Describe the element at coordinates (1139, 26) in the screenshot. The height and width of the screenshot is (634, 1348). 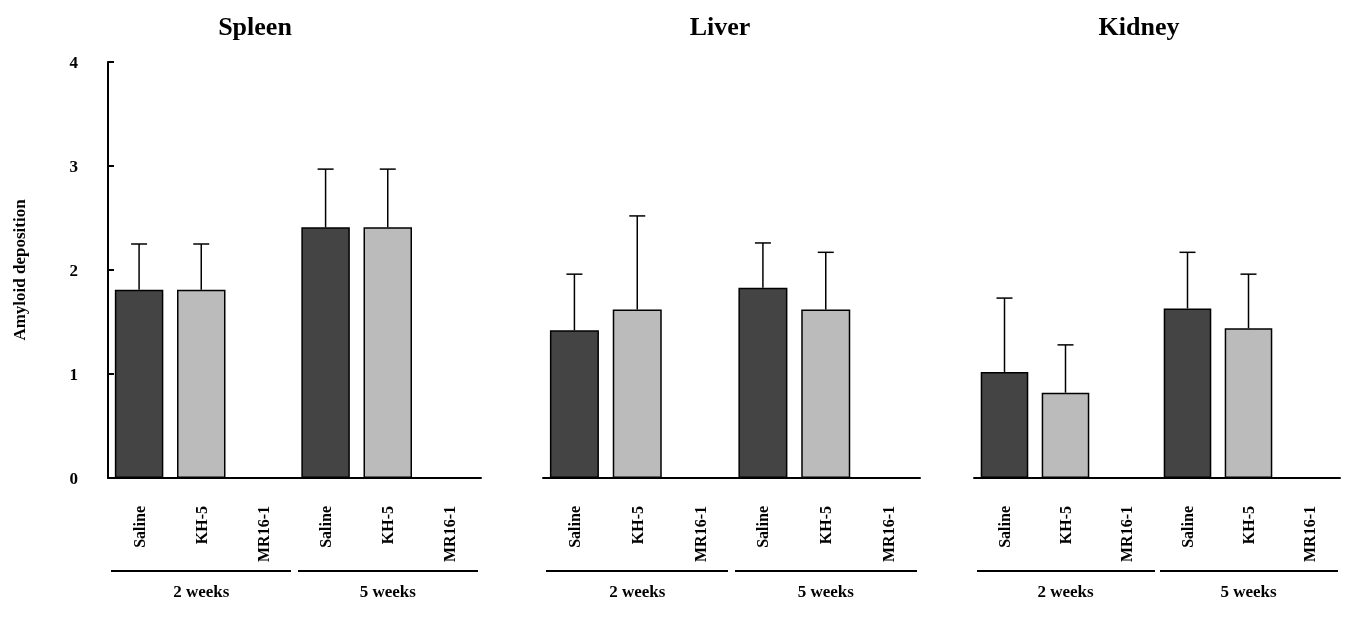
I see `chart-title: Kidney` at that location.